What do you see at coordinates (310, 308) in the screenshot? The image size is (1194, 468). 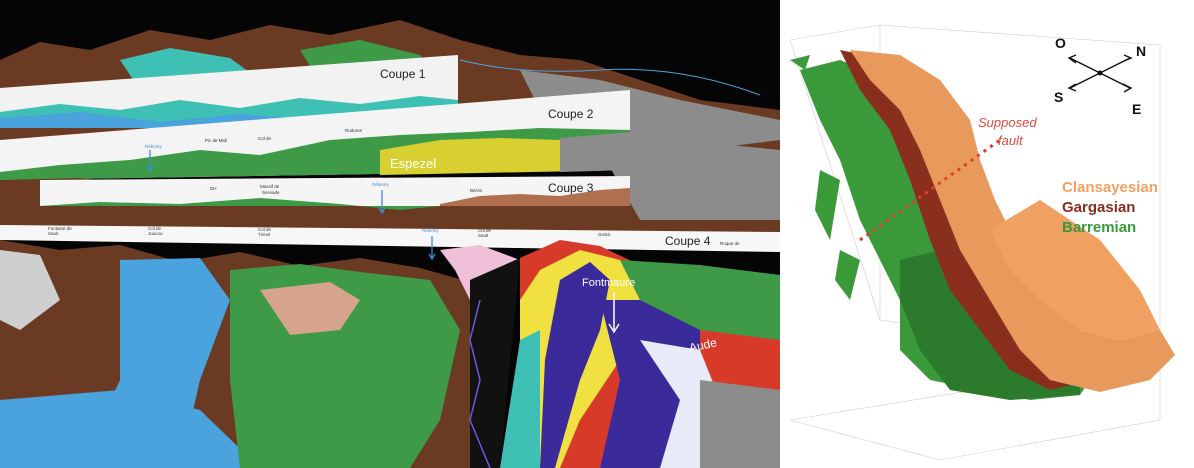 I see `foreground-terrain-pink` at bounding box center [310, 308].